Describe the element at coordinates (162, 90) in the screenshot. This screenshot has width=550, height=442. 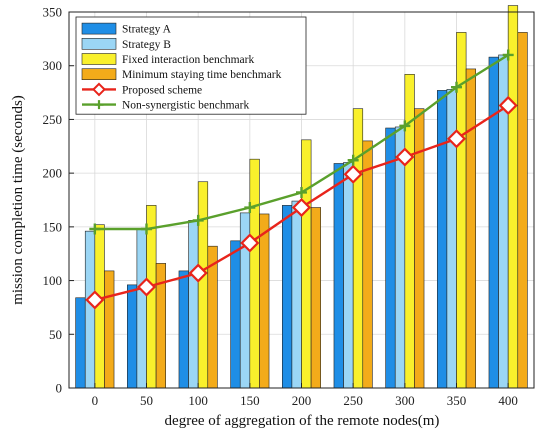
I see `legend-proposed-scheme-label: Proposed scheme` at that location.